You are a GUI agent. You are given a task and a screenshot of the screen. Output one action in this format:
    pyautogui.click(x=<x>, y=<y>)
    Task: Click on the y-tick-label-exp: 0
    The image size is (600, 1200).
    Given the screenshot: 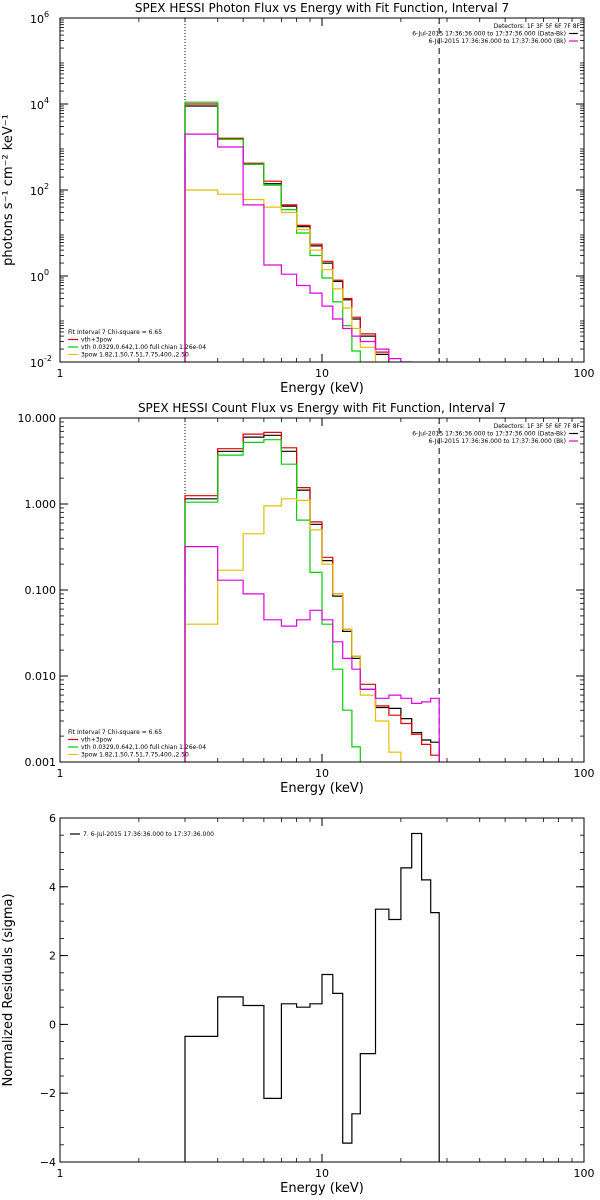 What is the action you would take?
    pyautogui.click(x=46, y=272)
    